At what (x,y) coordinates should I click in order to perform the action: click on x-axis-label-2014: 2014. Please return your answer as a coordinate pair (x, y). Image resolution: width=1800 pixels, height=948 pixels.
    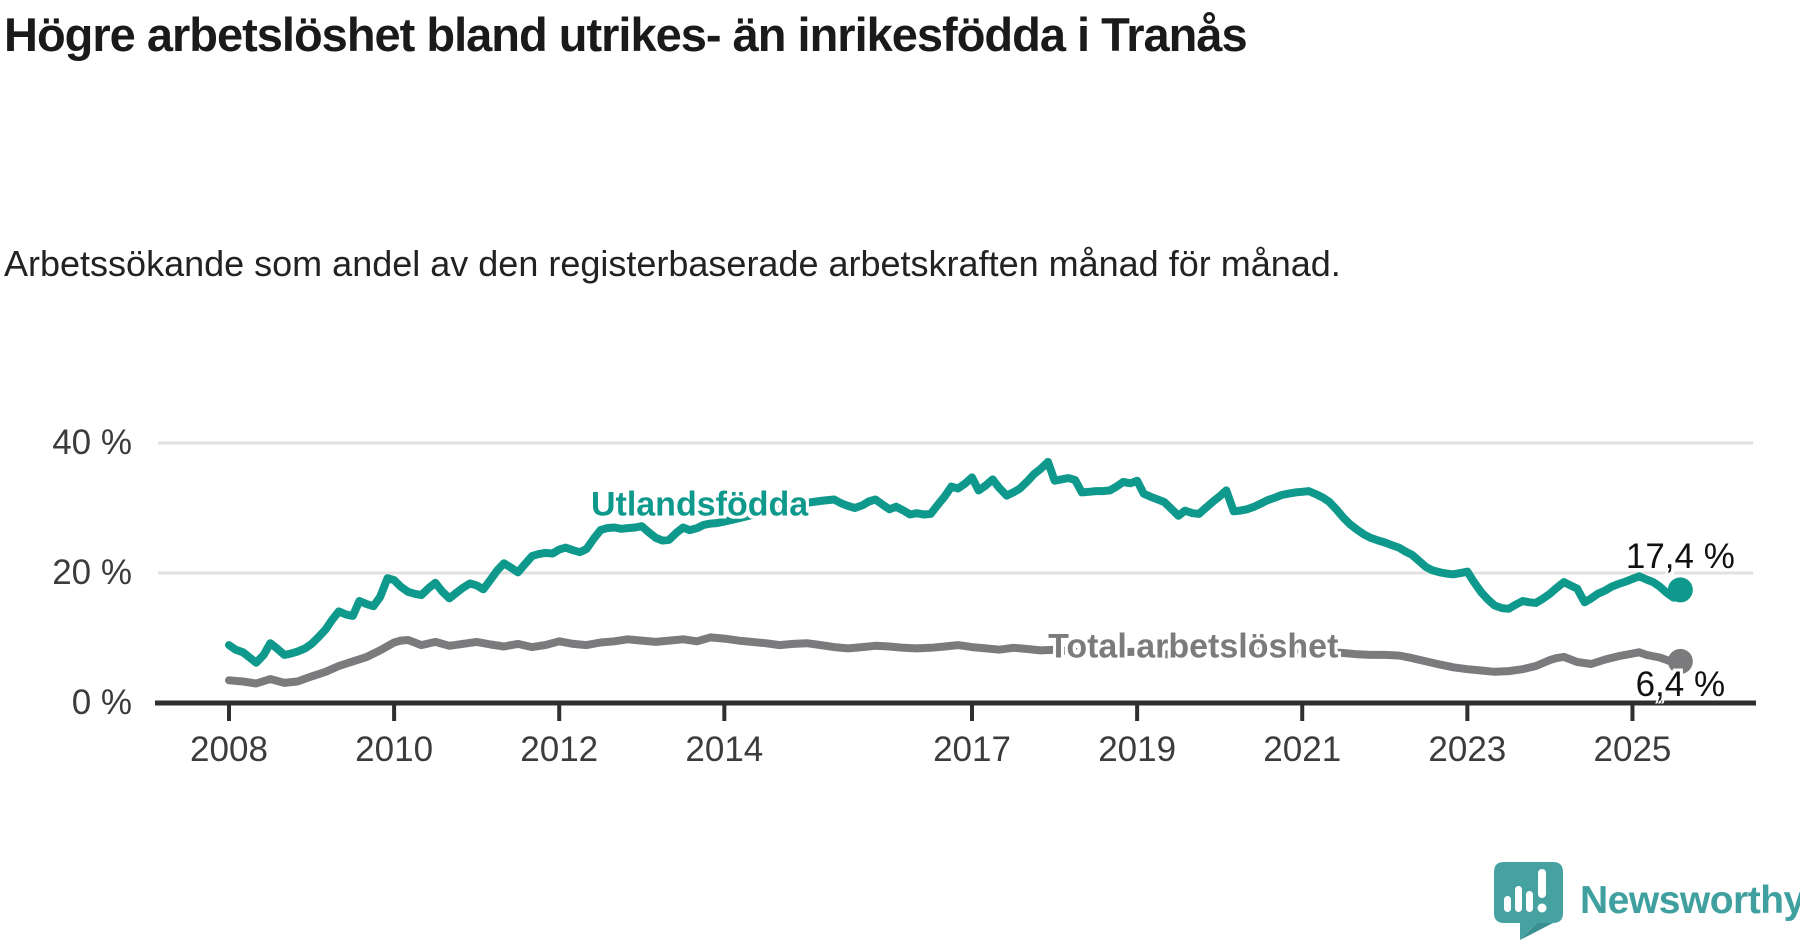
    Looking at the image, I should click on (724, 749).